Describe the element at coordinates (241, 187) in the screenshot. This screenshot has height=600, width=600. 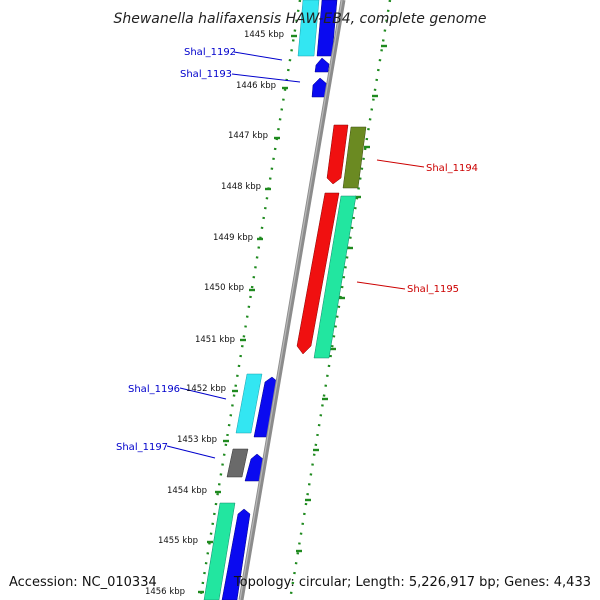
I see `kbp-label: 1448 kbp` at that location.